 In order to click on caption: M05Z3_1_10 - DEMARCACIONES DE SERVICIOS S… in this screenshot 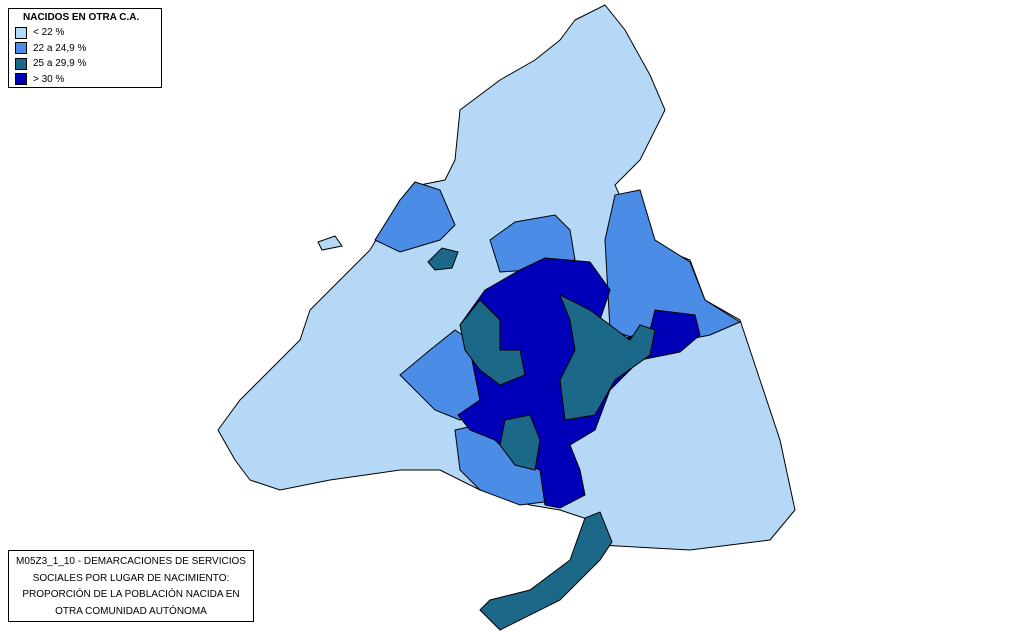, I will do `click(131, 586)`.